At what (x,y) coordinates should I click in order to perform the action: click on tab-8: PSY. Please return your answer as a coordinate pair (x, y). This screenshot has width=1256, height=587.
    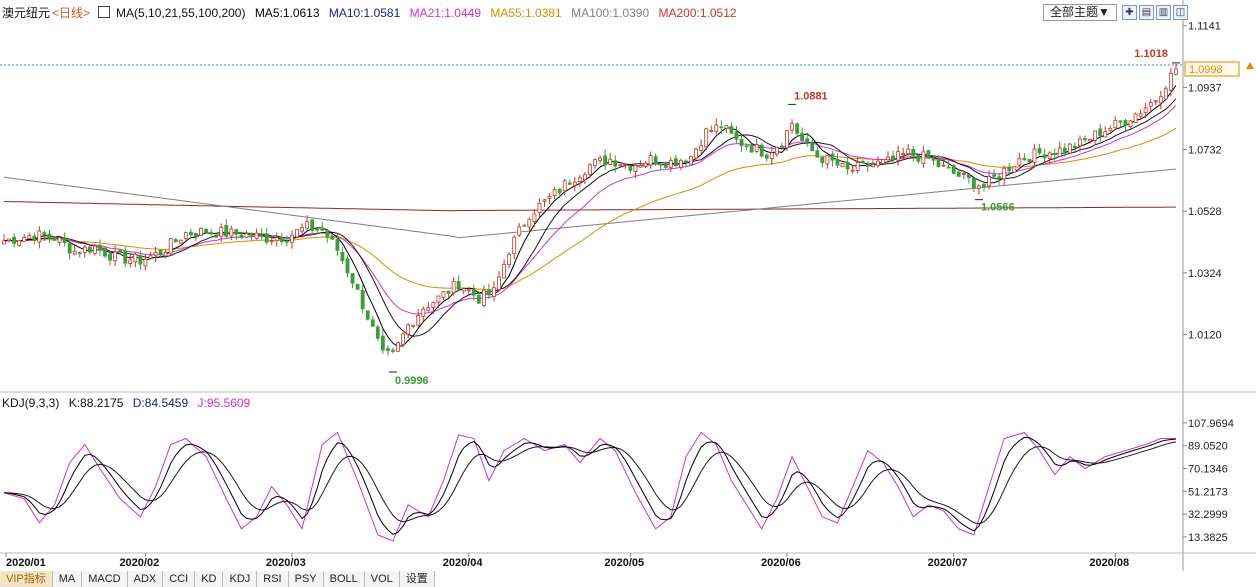
    Looking at the image, I should click on (306, 579).